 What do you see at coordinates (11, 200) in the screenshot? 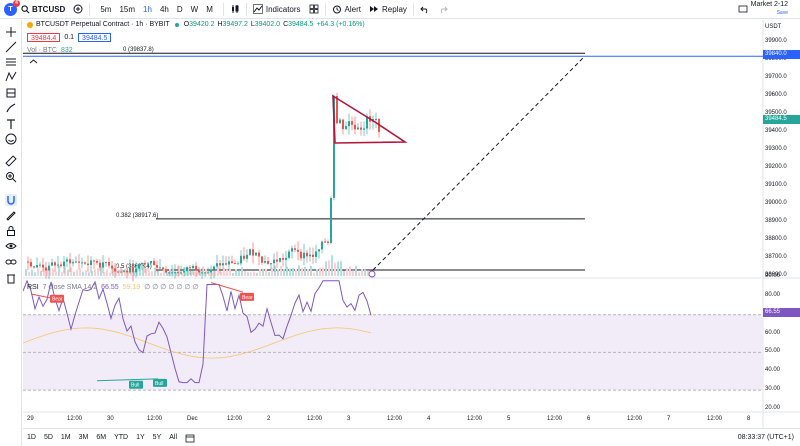
I see `magnet-icon` at bounding box center [11, 200].